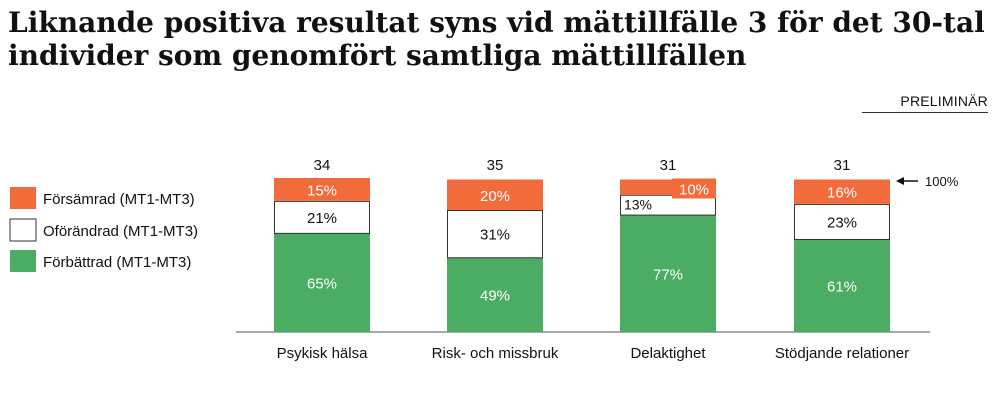 This screenshot has height=404, width=998. What do you see at coordinates (23, 230) in the screenshot?
I see `legend-swatch-unchanged` at bounding box center [23, 230].